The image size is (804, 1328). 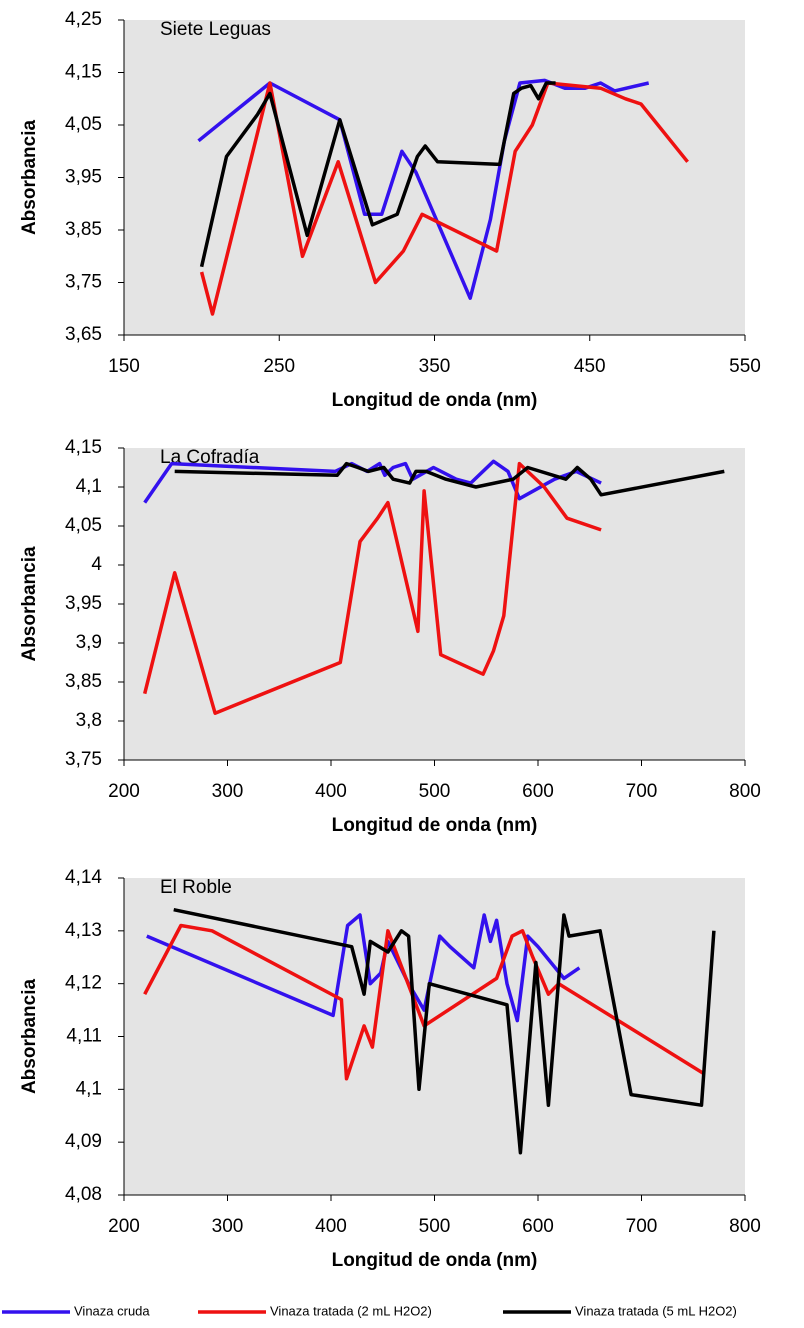 What do you see at coordinates (96, 564) in the screenshot?
I see `y-tick-label: 4` at bounding box center [96, 564].